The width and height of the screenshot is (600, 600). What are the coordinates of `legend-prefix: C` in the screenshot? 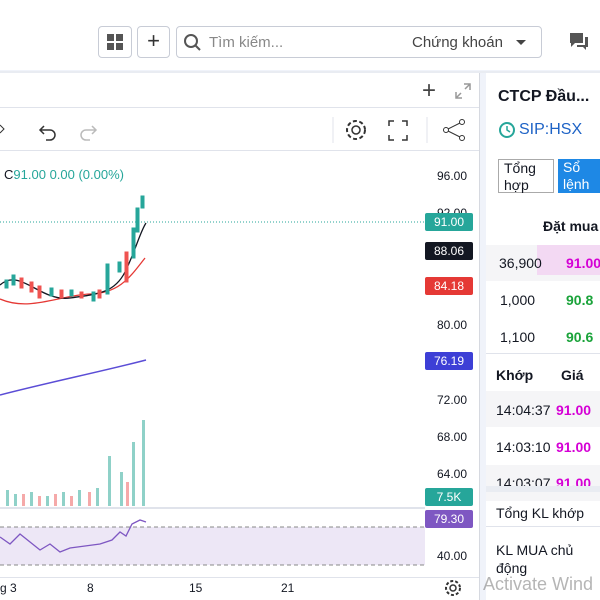 It's located at (9, 174).